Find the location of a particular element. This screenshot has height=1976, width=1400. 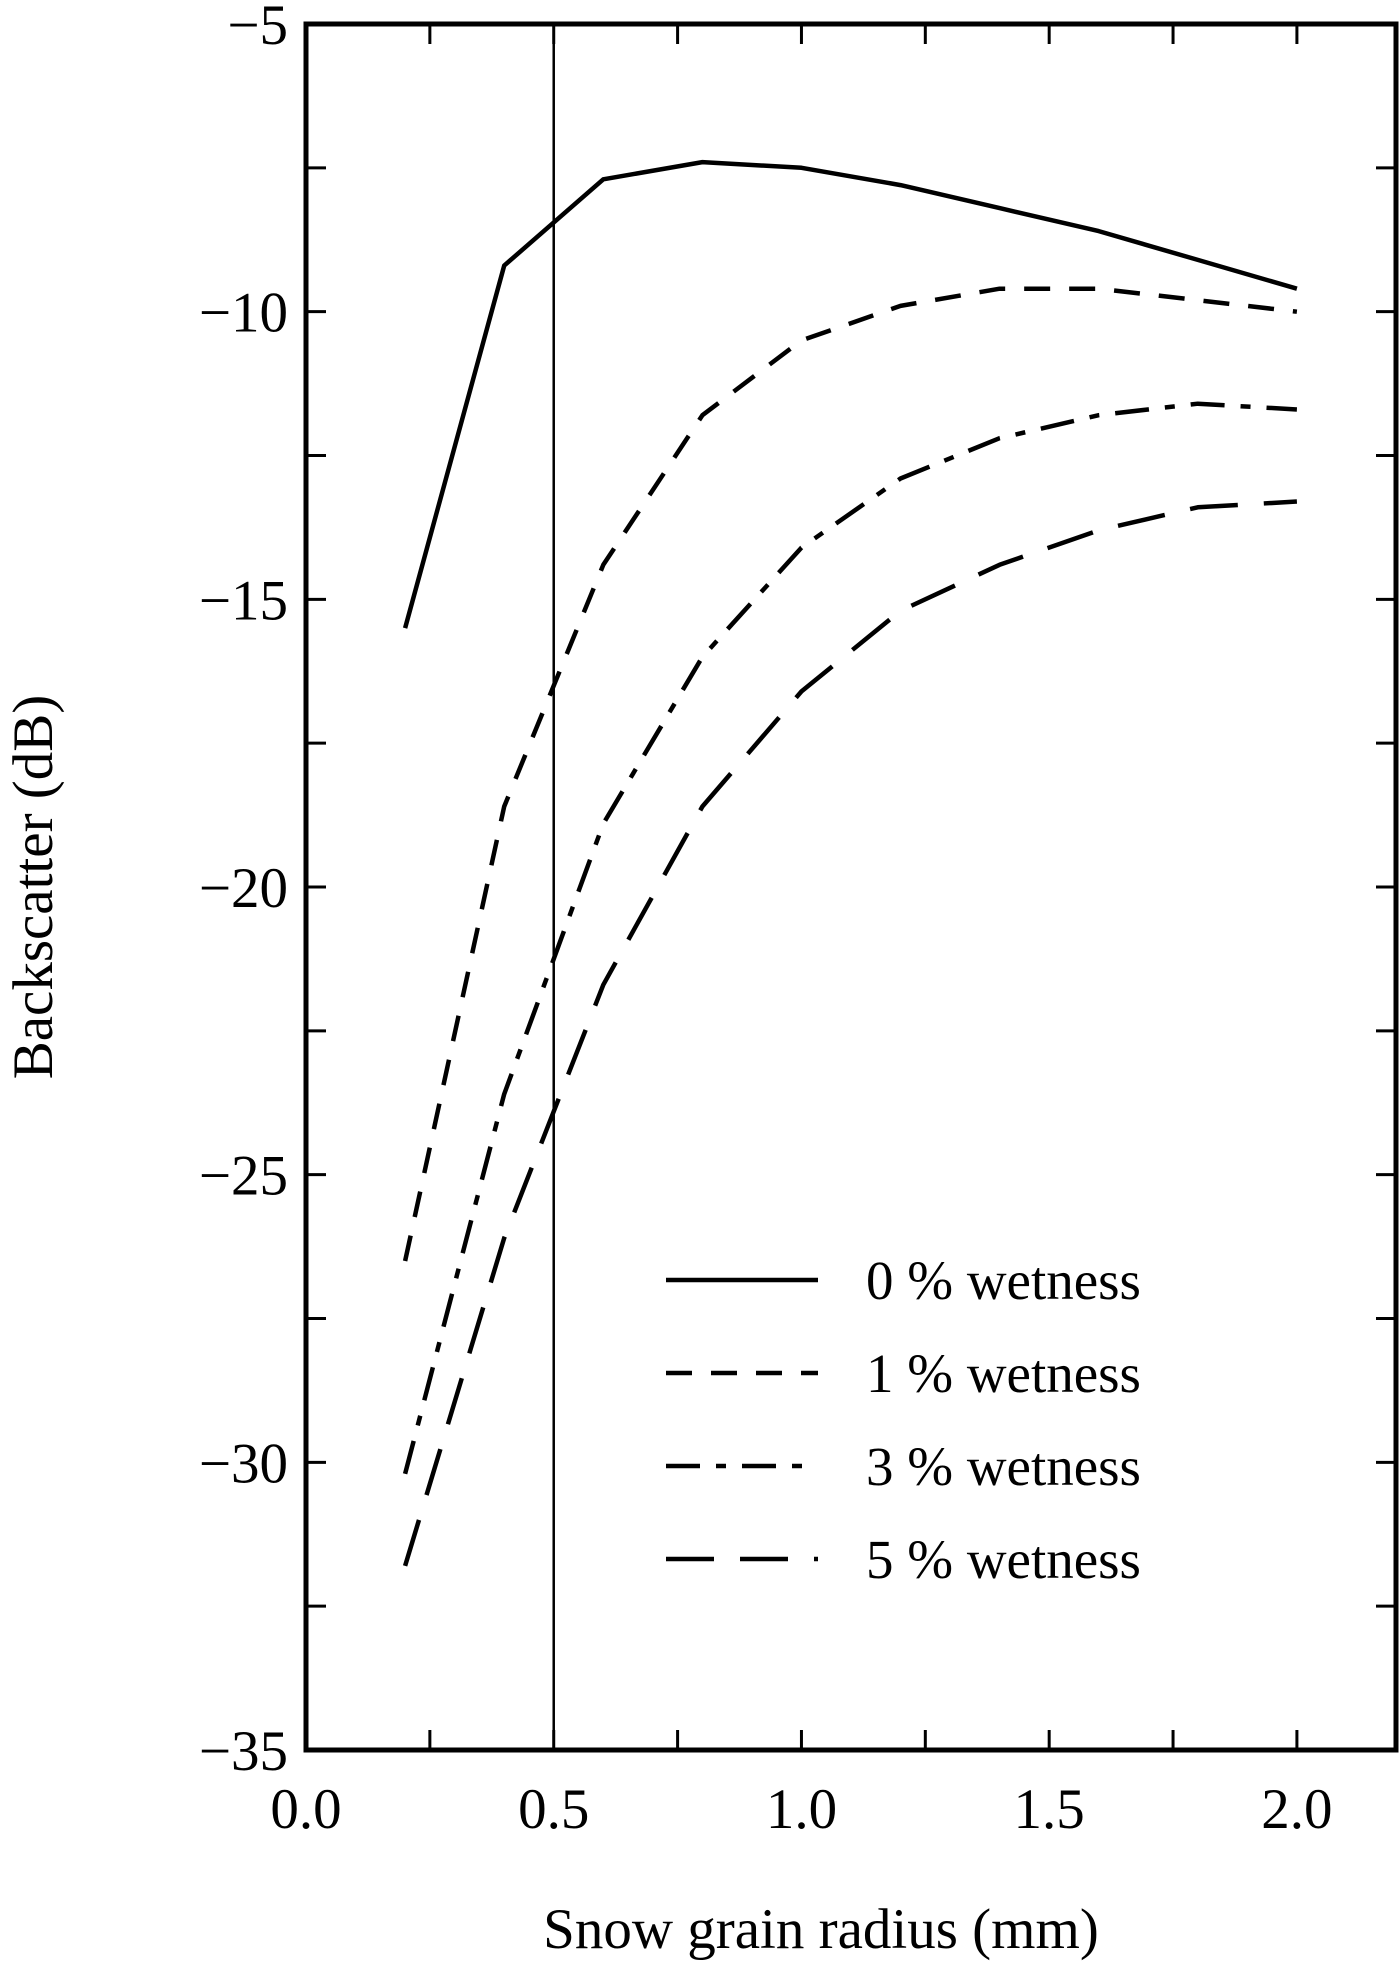

x-tick-label: 2.0 is located at coordinates (1296, 1809).